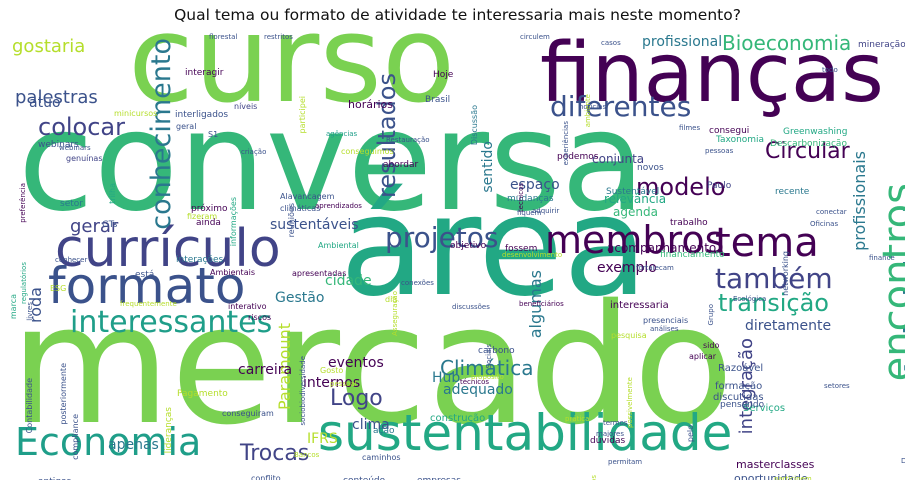  I want to click on word-disclosures: Disclosures, so click(903, 461).